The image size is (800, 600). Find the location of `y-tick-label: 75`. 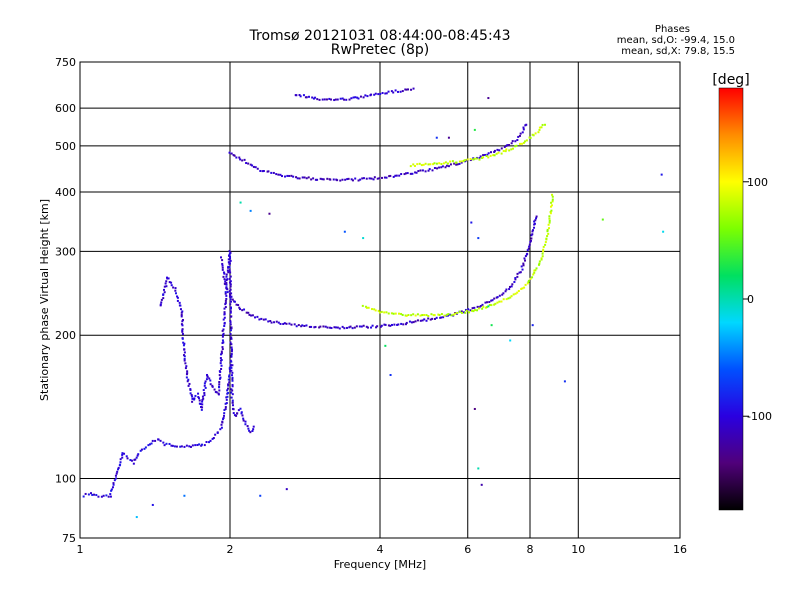

y-tick-label: 75 is located at coordinates (69, 538).